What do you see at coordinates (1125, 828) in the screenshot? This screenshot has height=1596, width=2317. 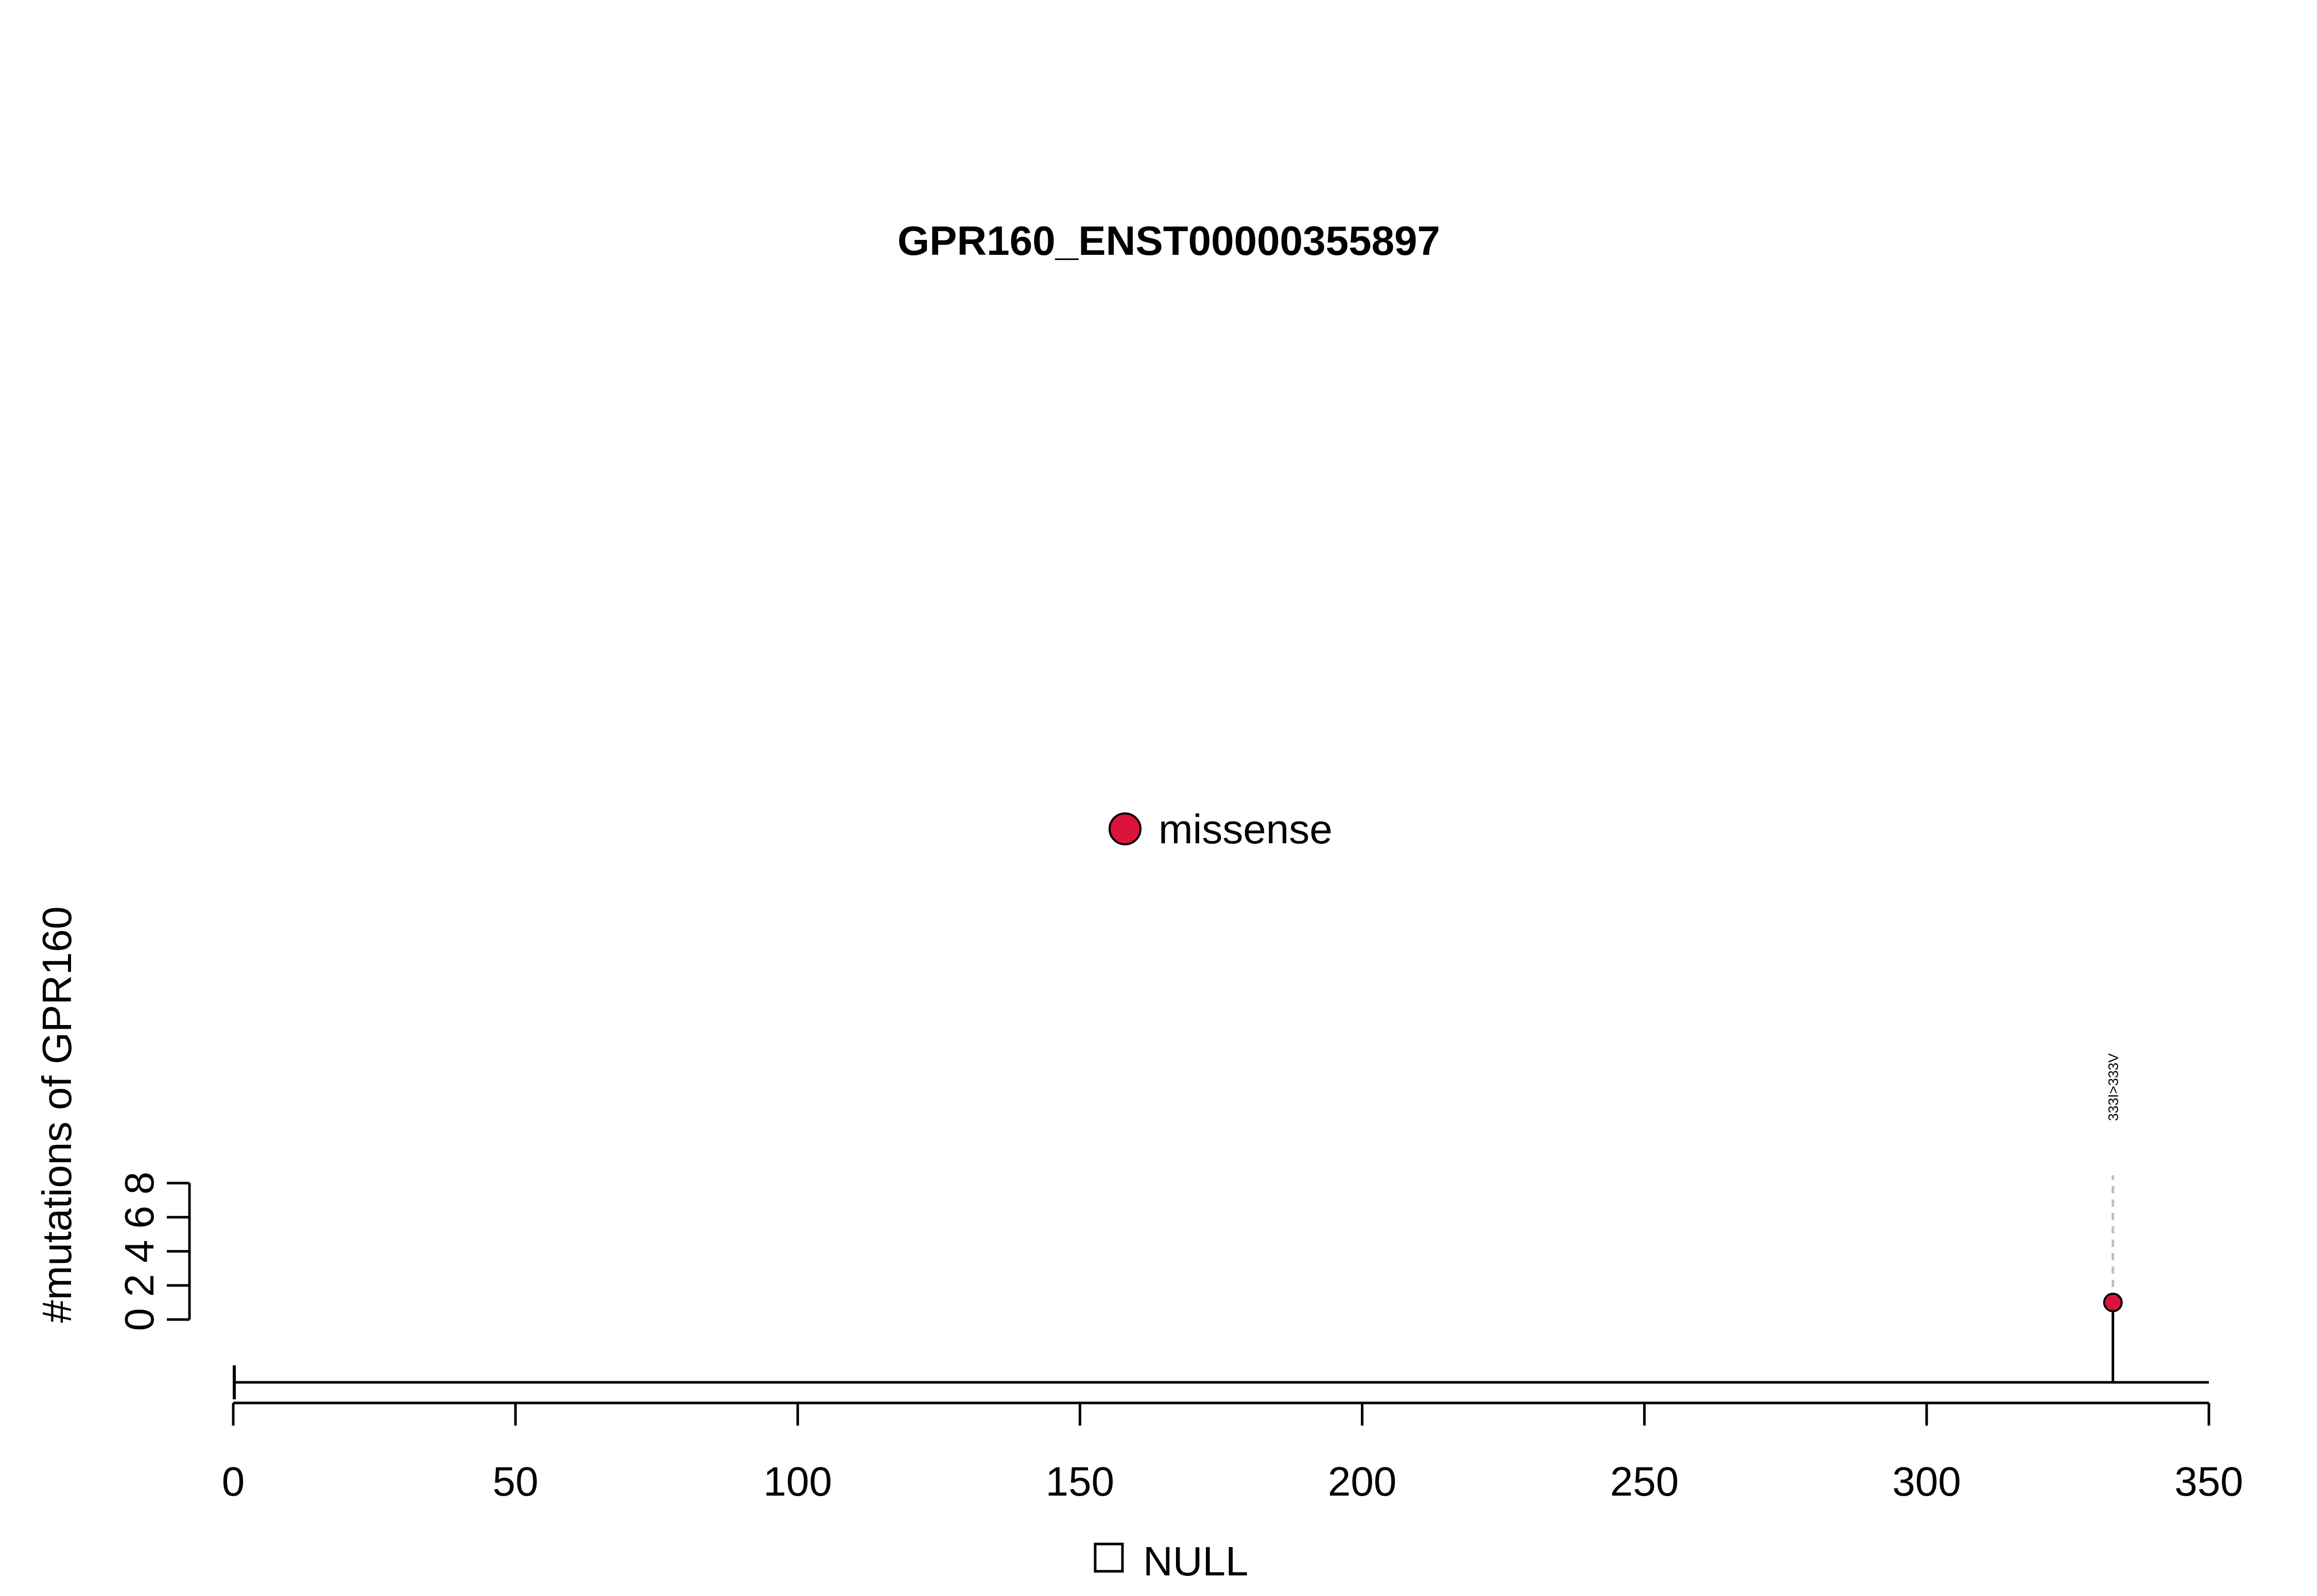 I see `legend-marker-missense` at bounding box center [1125, 828].